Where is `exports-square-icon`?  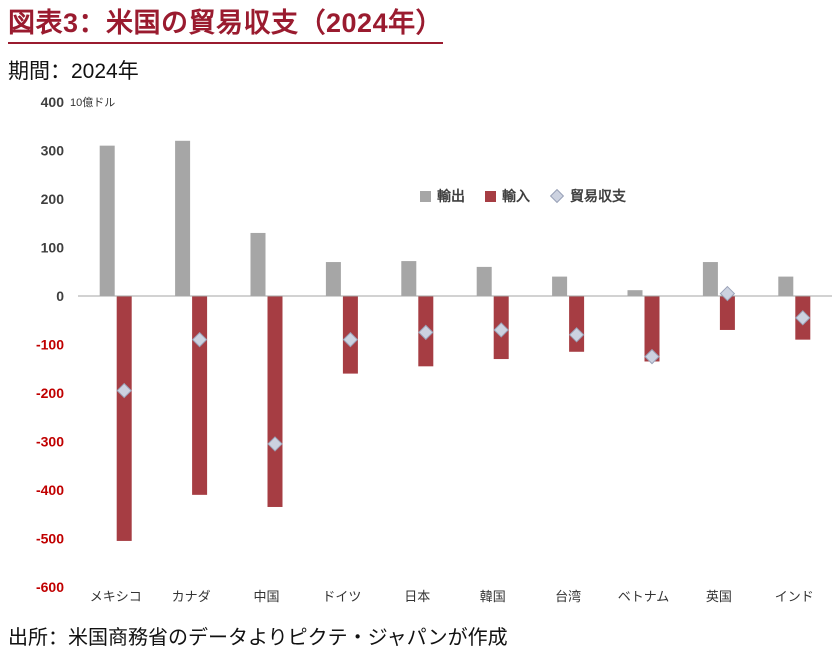 exports-square-icon is located at coordinates (425, 196).